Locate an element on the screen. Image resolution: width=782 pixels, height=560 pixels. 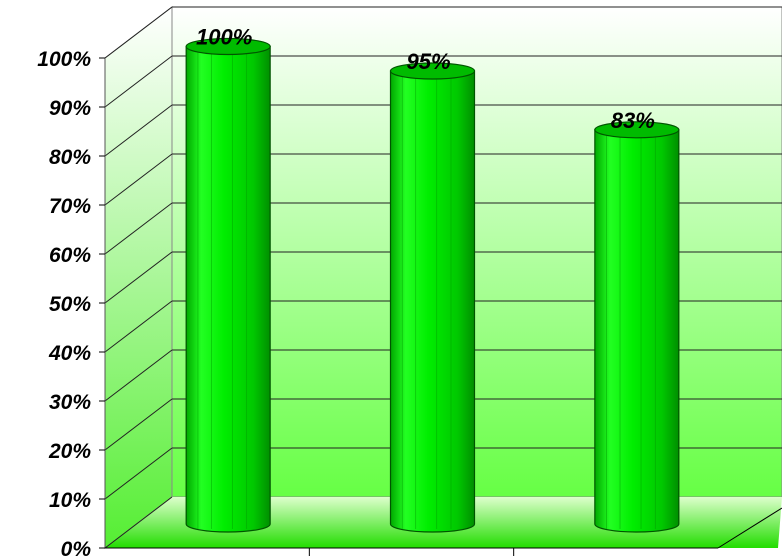
y-tick-label: 10% is located at coordinates (70, 500).